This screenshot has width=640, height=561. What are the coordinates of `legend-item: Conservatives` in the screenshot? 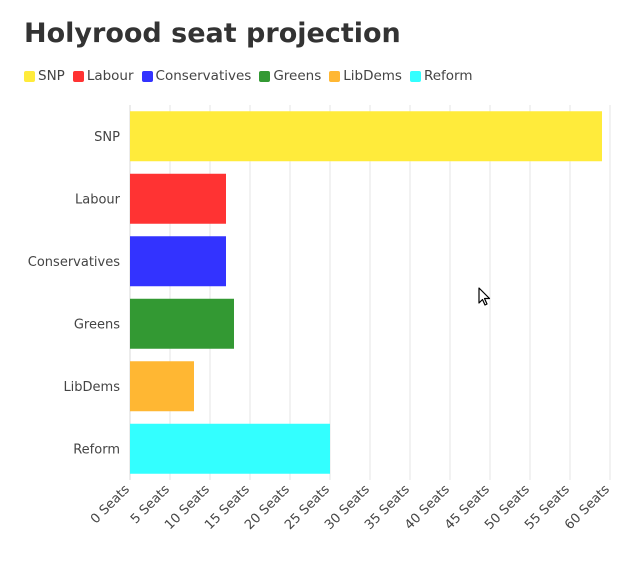 It's located at (196, 76).